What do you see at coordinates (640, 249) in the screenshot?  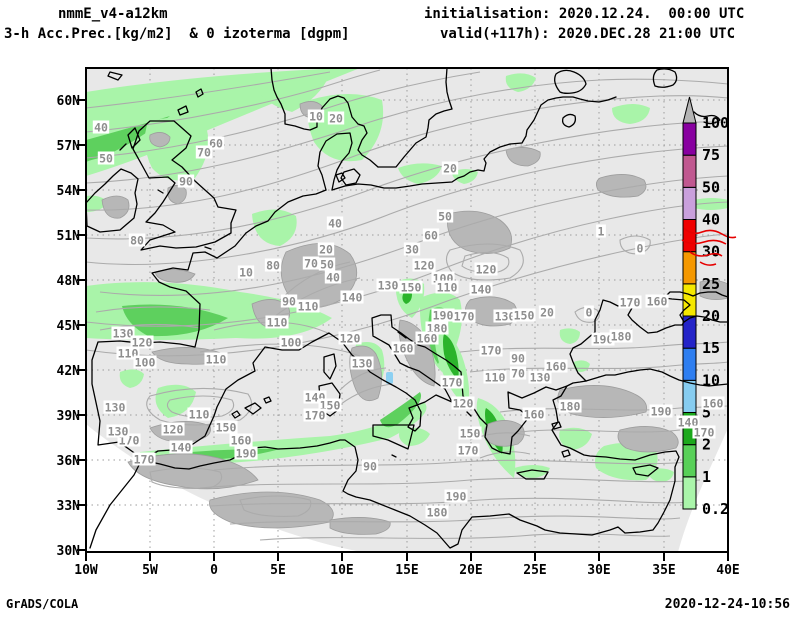 I see `contour-label: 0` at bounding box center [640, 249].